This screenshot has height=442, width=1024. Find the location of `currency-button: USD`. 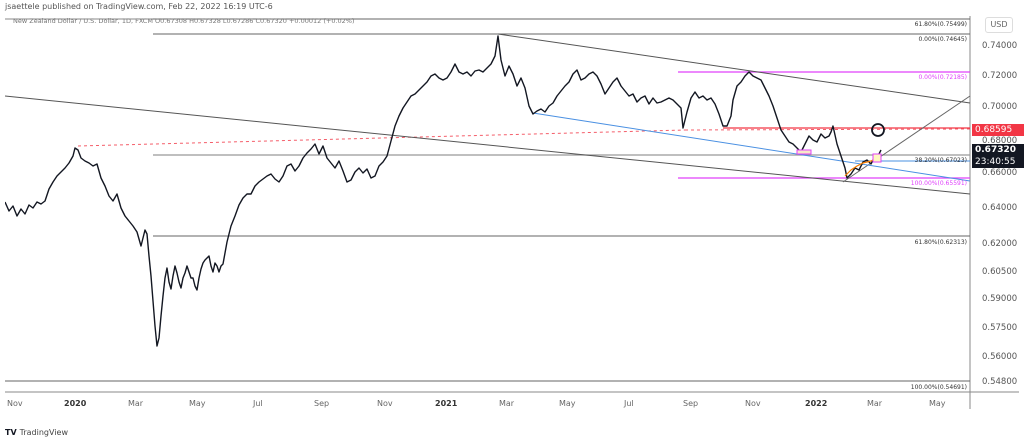

currency-button: USD is located at coordinates (999, 25).